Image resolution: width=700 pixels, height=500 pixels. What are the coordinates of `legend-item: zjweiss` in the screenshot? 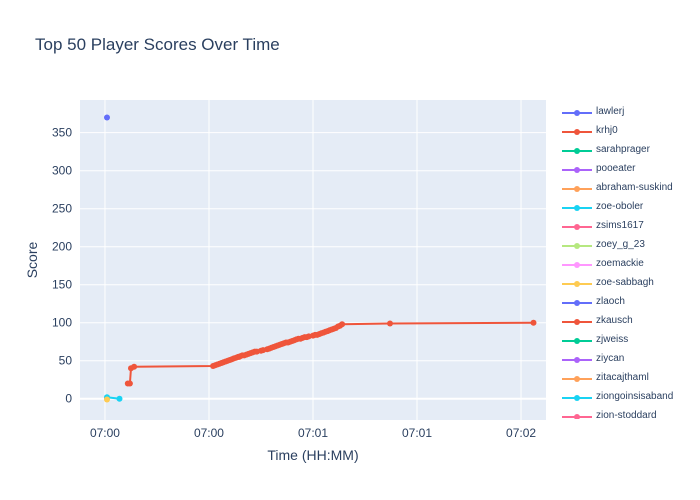 It's located at (626, 341).